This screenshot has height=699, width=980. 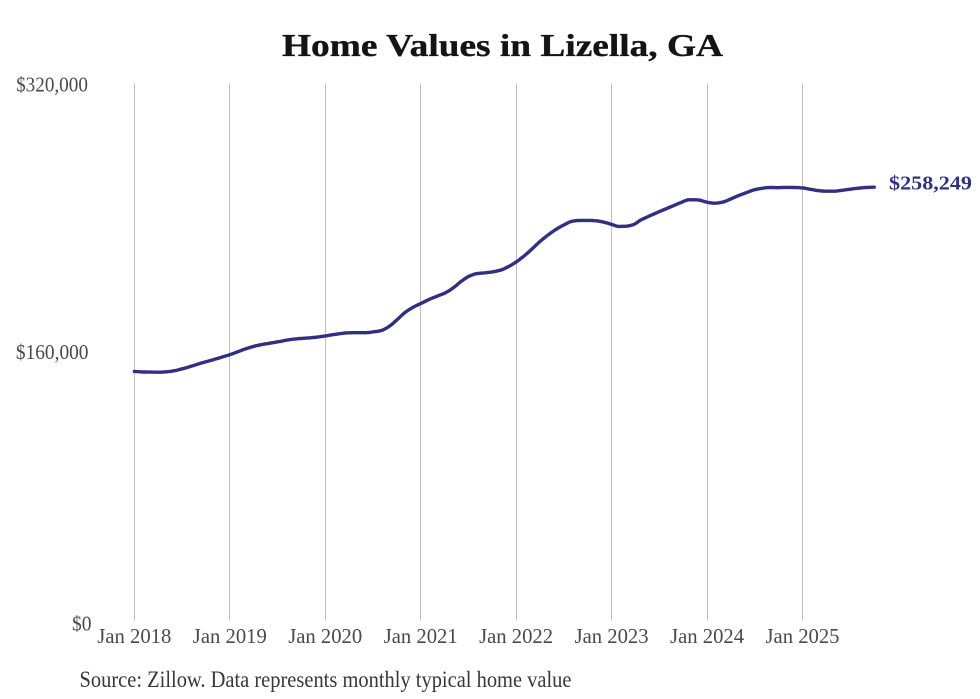 What do you see at coordinates (325, 636) in the screenshot?
I see `svg-text: Jan 2020` at bounding box center [325, 636].